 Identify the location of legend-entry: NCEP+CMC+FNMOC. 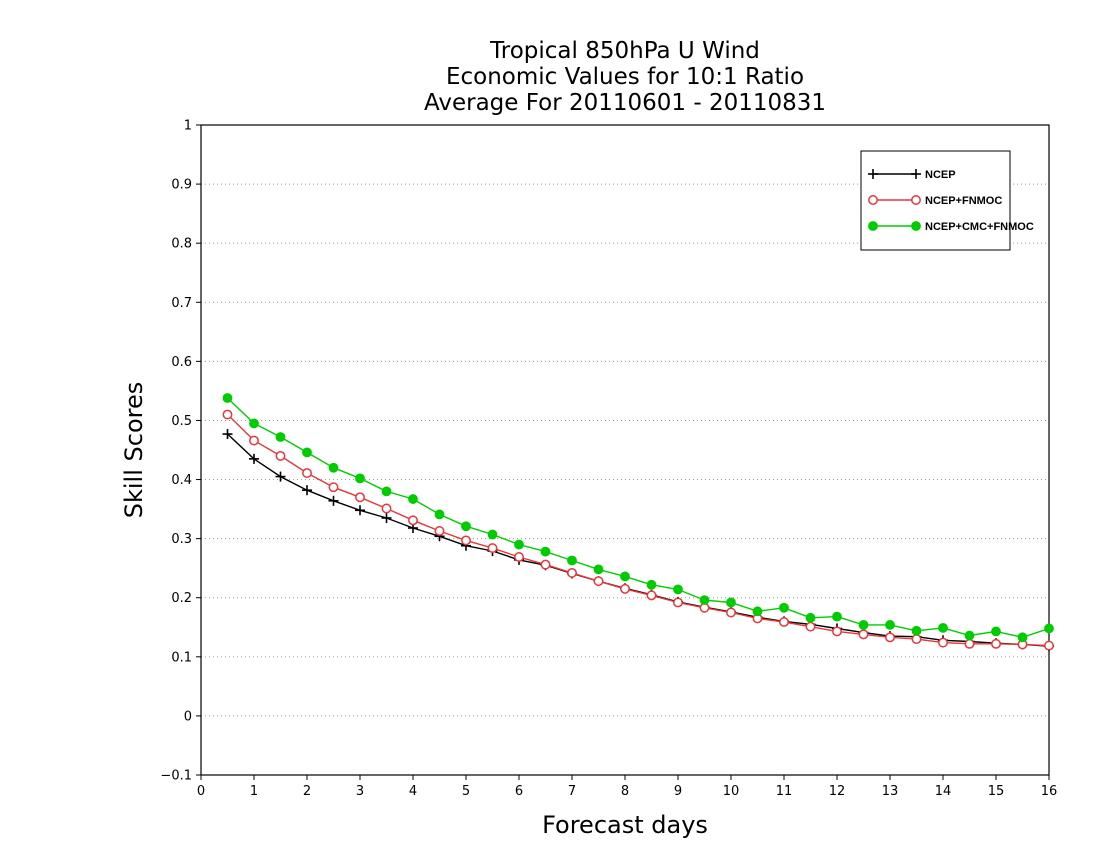
(951, 227).